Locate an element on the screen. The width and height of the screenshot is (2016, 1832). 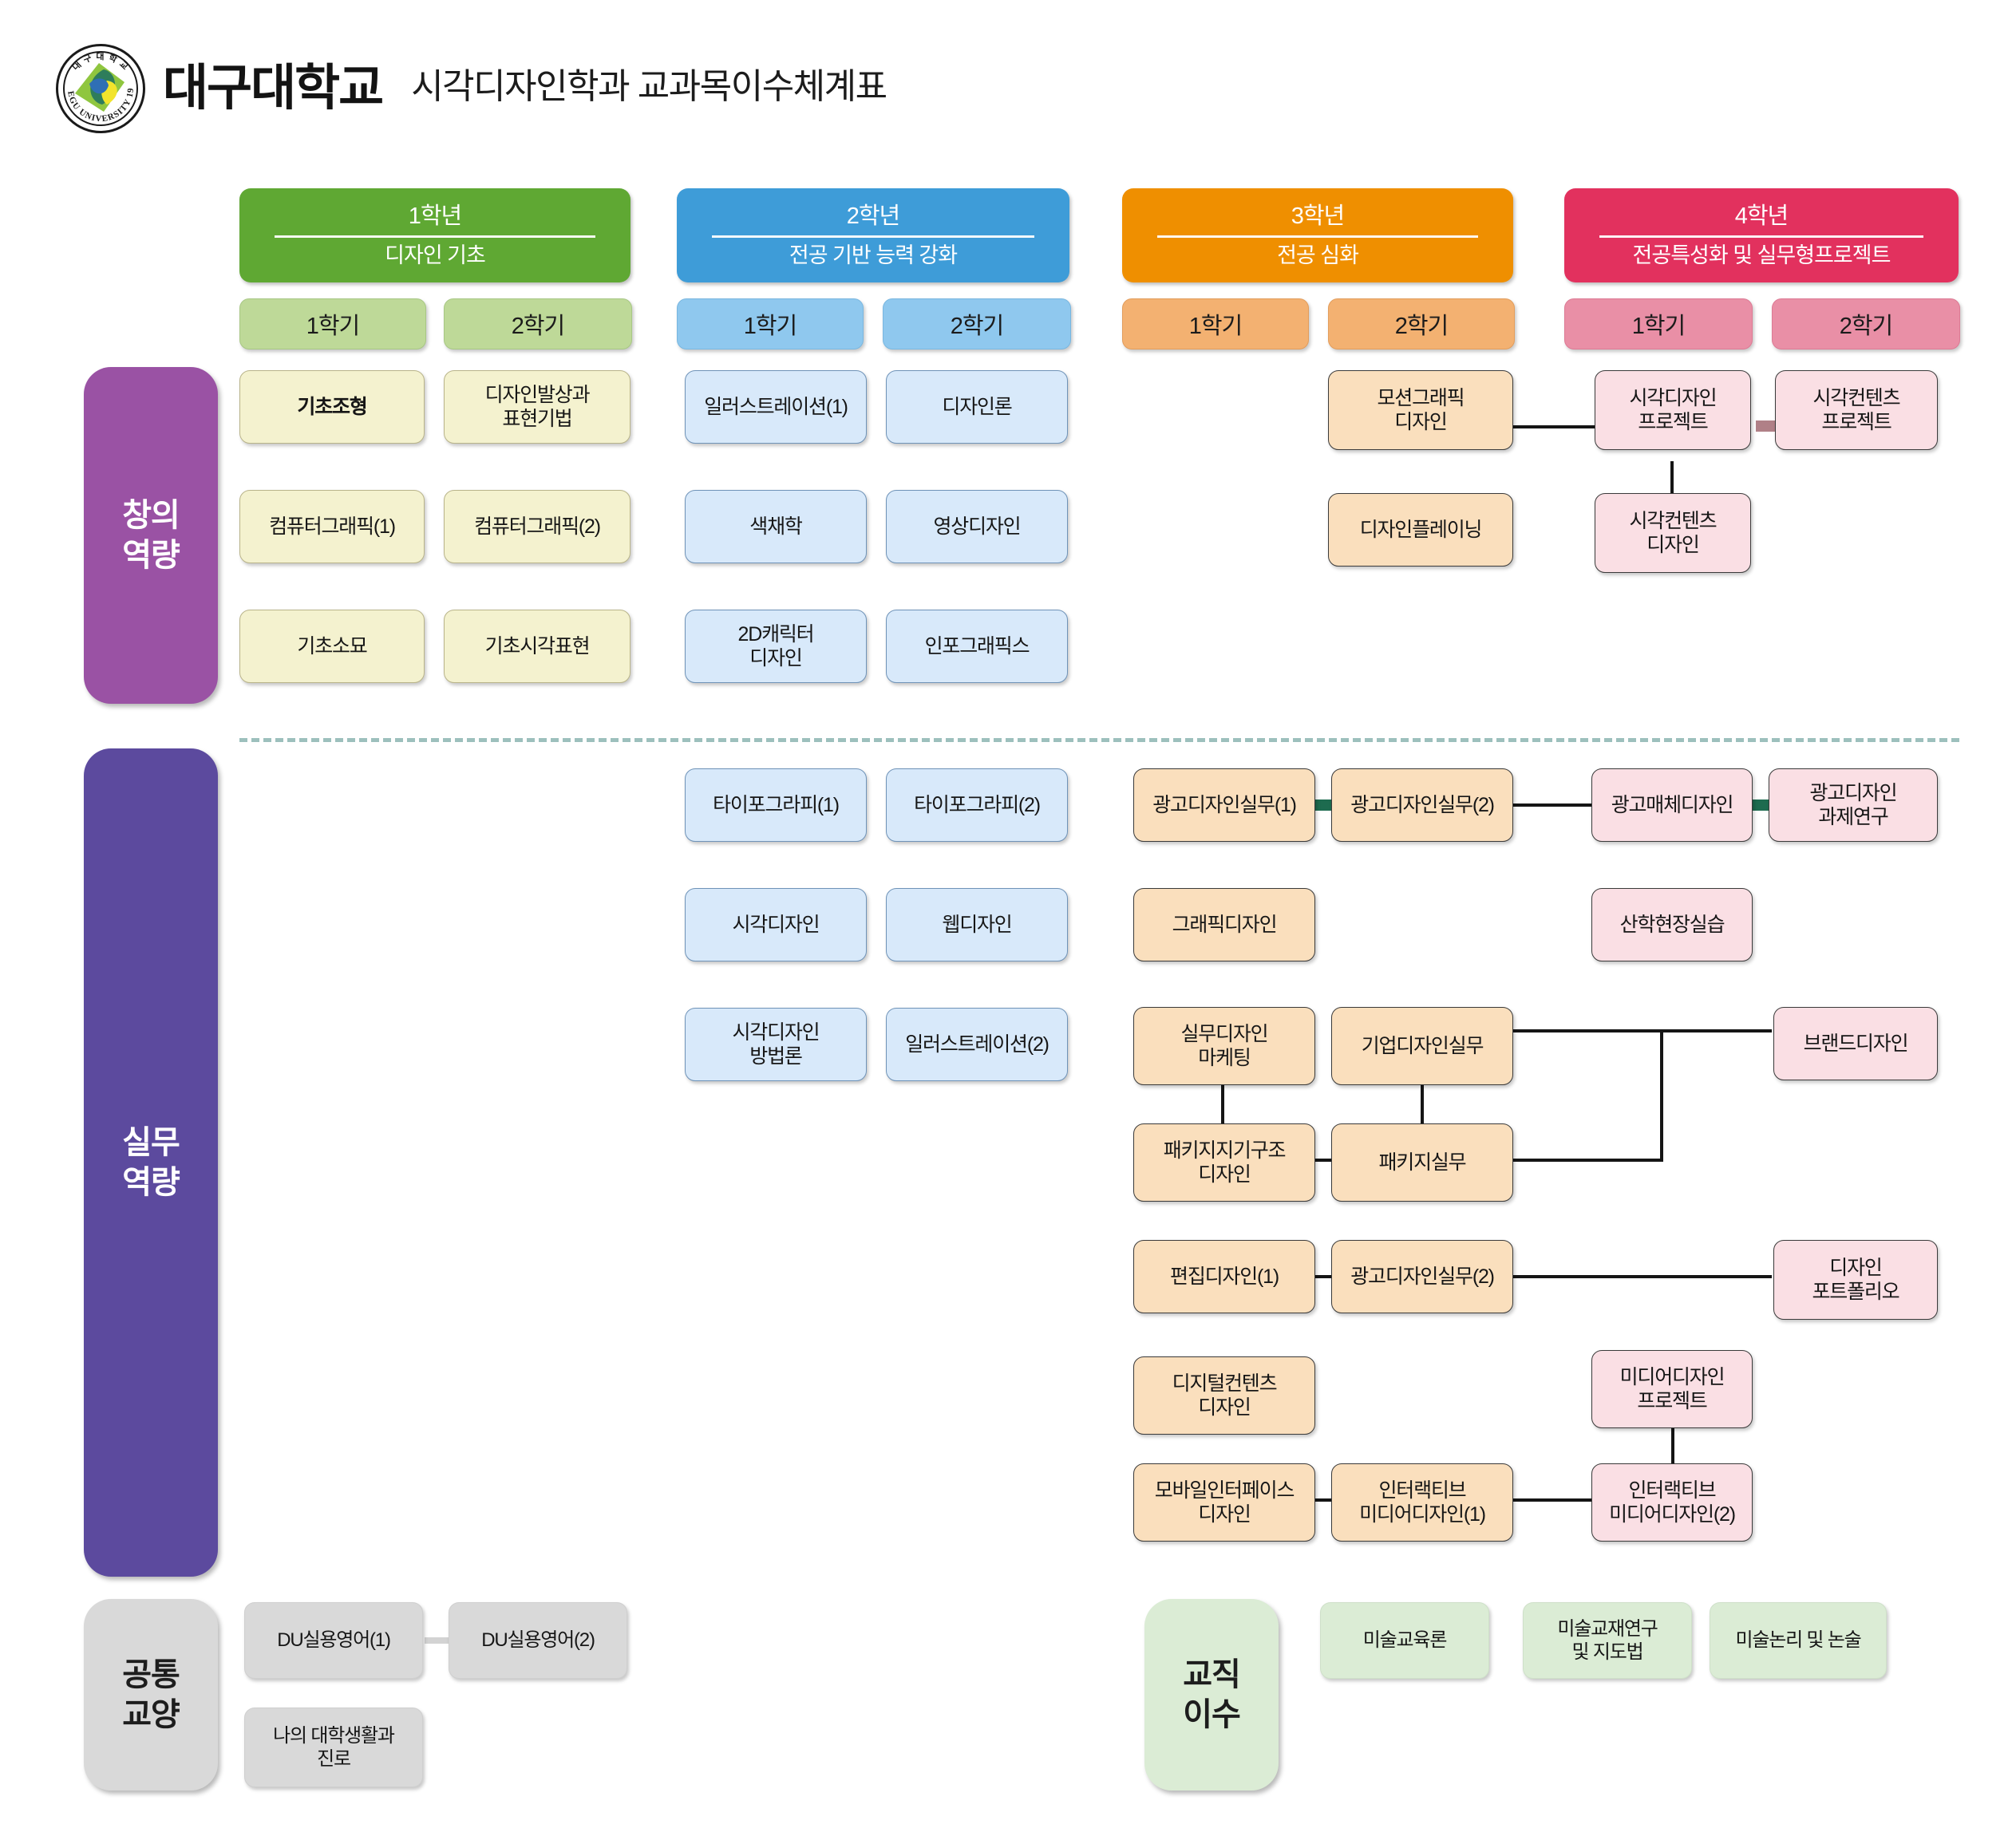
year-header-3: 3학년 전공 심화 is located at coordinates (1317, 235).